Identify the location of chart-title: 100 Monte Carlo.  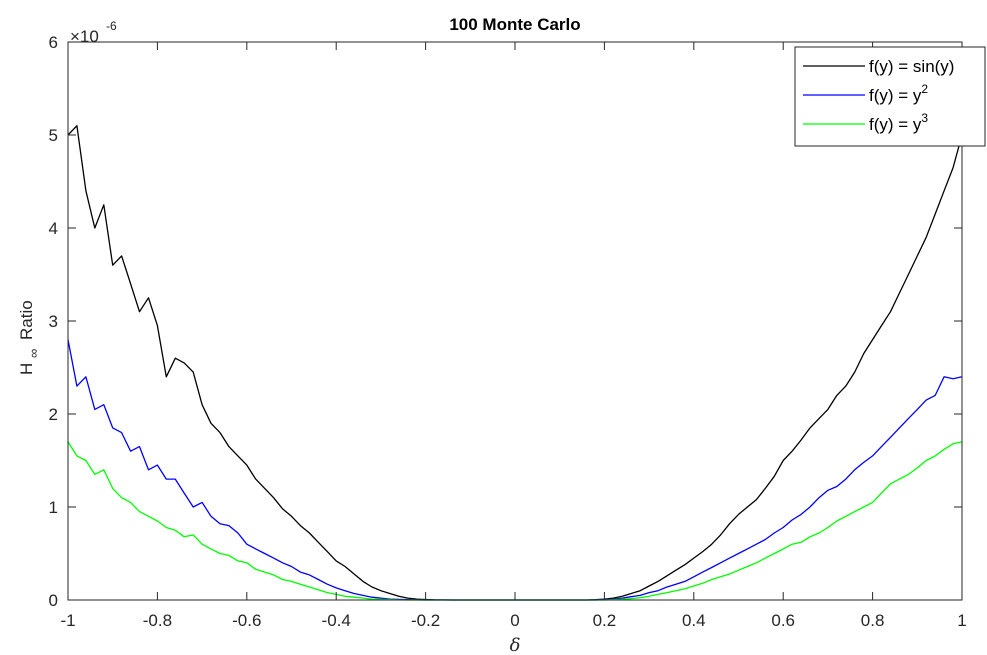
(514, 24).